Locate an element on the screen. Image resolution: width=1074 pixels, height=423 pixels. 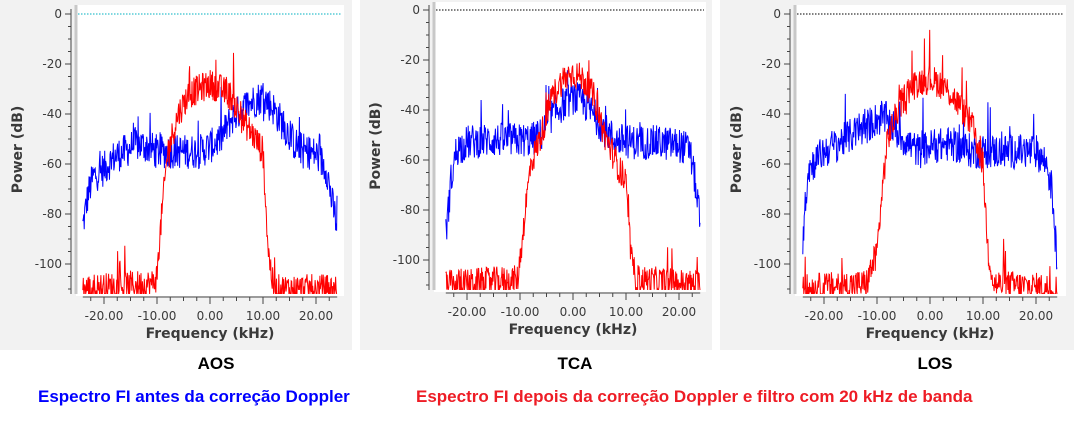
panel-title-los: LOS is located at coordinates (935, 363).